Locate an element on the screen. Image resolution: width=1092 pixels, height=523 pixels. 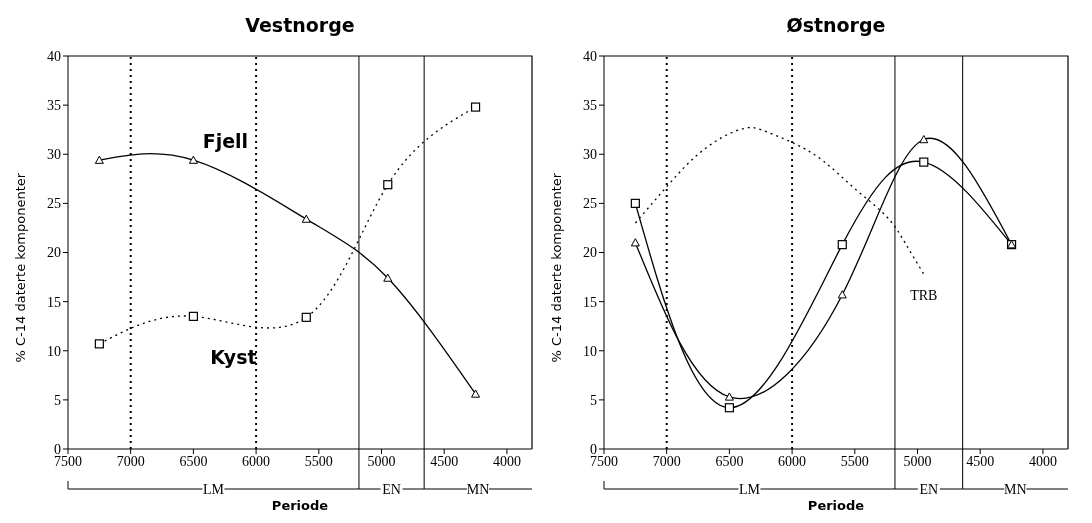
series-label: TRB is located at coordinates (924, 296).